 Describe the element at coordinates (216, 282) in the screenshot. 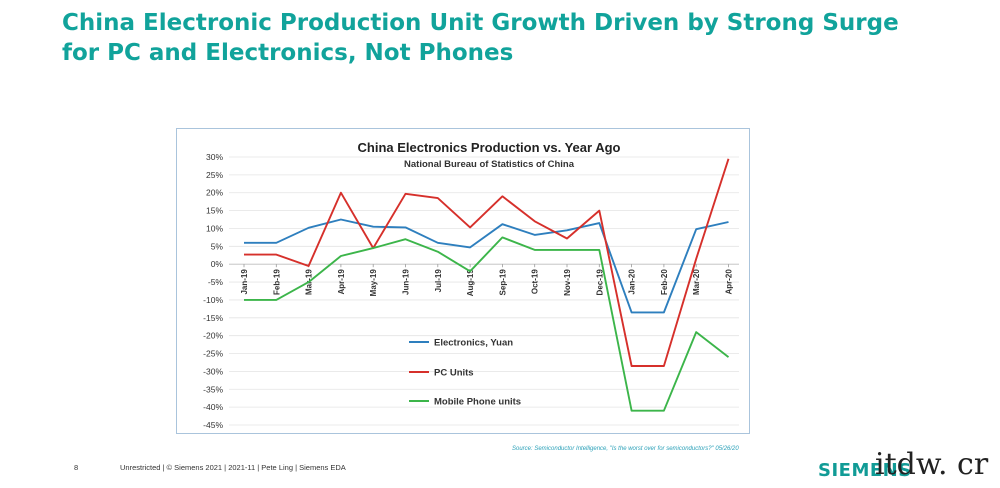

I see `y-tick-label: -5%` at that location.